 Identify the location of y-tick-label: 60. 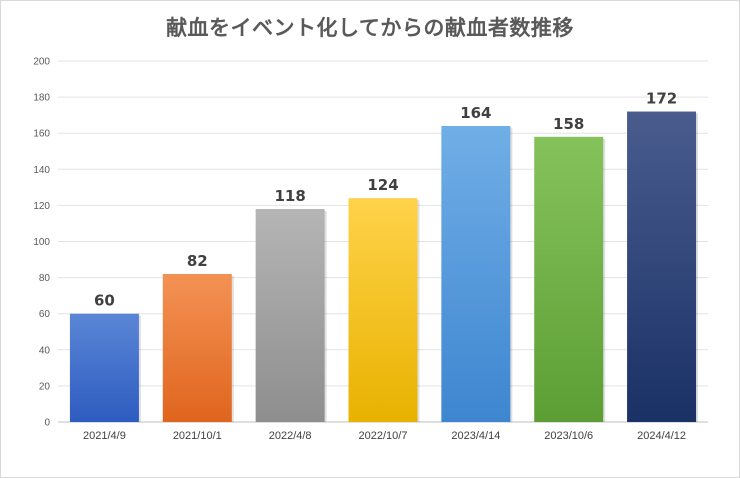
(45, 314).